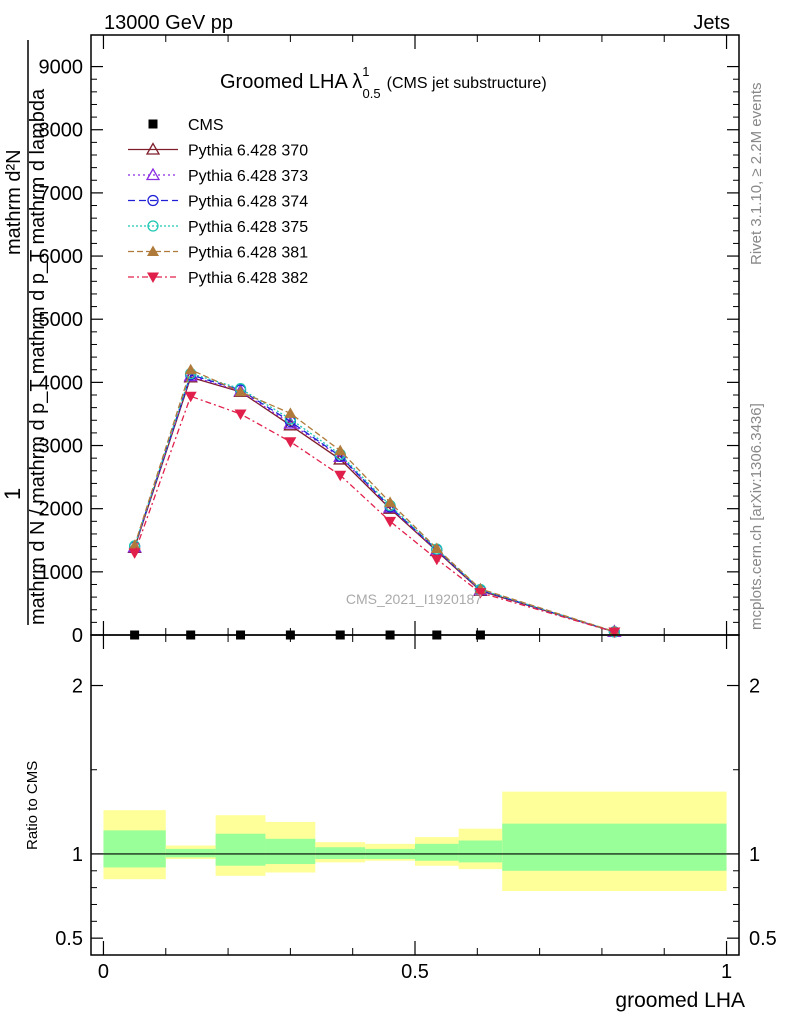 This screenshot has height=1024, width=786. I want to click on ratio-y-tick-label: 2, so click(77, 687).